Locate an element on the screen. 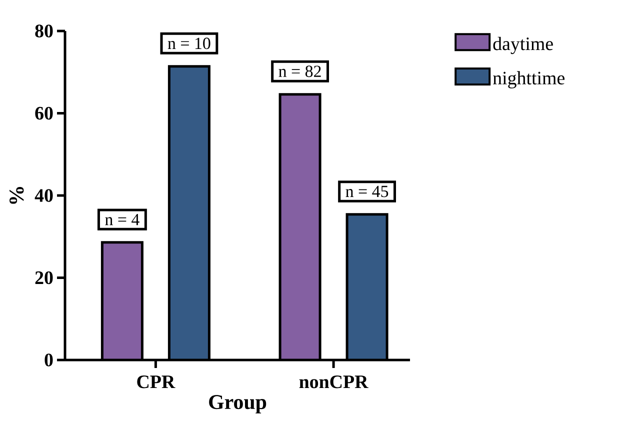 This screenshot has width=640, height=448. x-tick-label: CPR is located at coordinates (156, 382).